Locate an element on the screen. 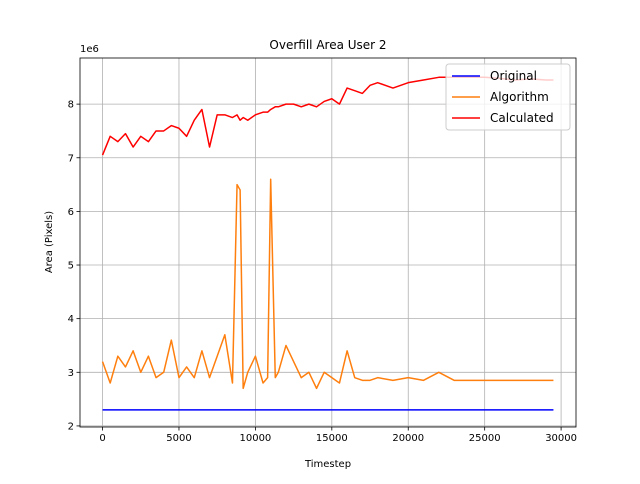 Image resolution: width=640 pixels, height=484 pixels. y-tick-label: 7 is located at coordinates (71, 158).